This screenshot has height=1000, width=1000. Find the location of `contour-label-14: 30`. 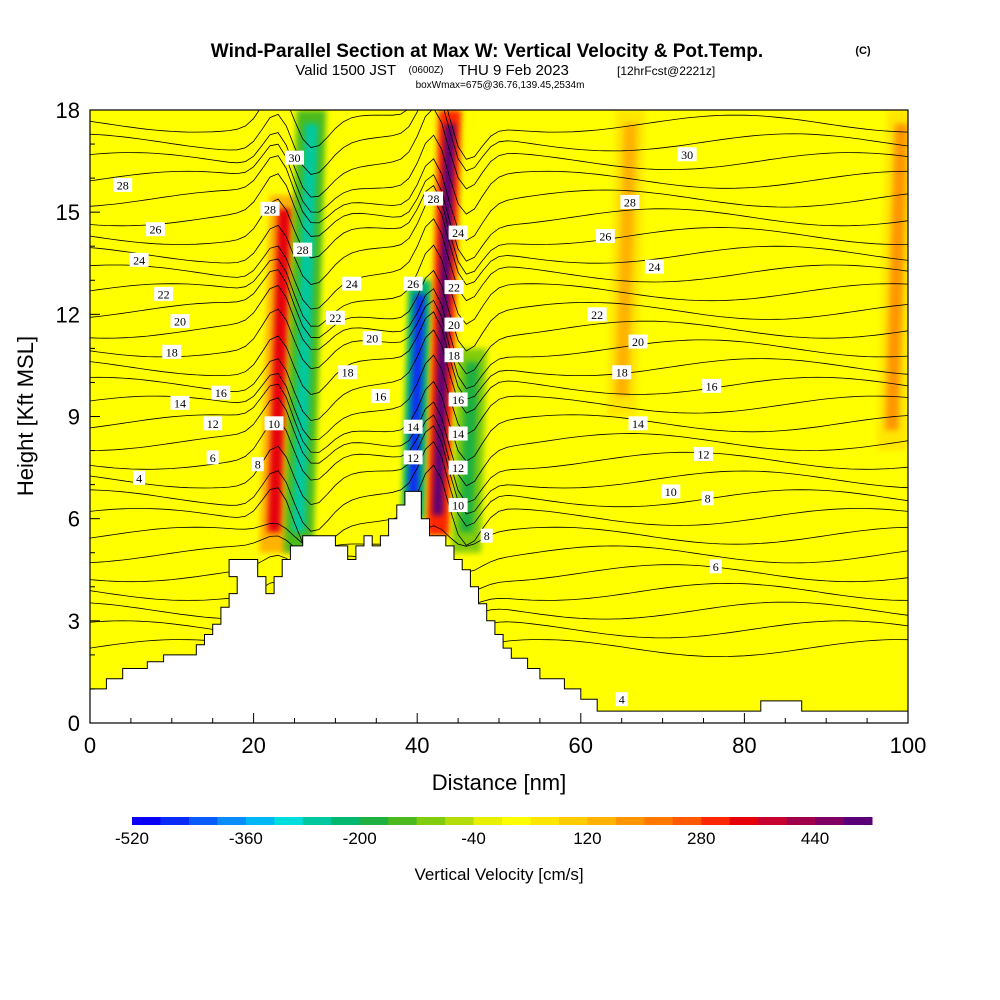

contour-label-14: 30 is located at coordinates (294, 157).